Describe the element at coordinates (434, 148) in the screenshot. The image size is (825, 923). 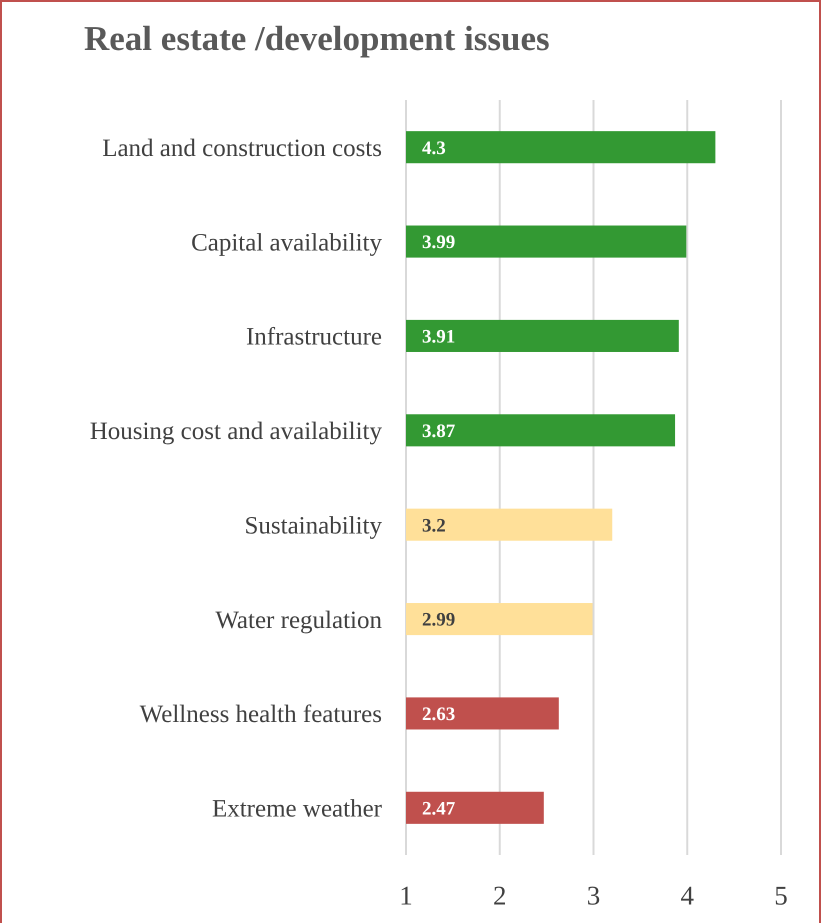
I see `data-label: 4.3` at that location.